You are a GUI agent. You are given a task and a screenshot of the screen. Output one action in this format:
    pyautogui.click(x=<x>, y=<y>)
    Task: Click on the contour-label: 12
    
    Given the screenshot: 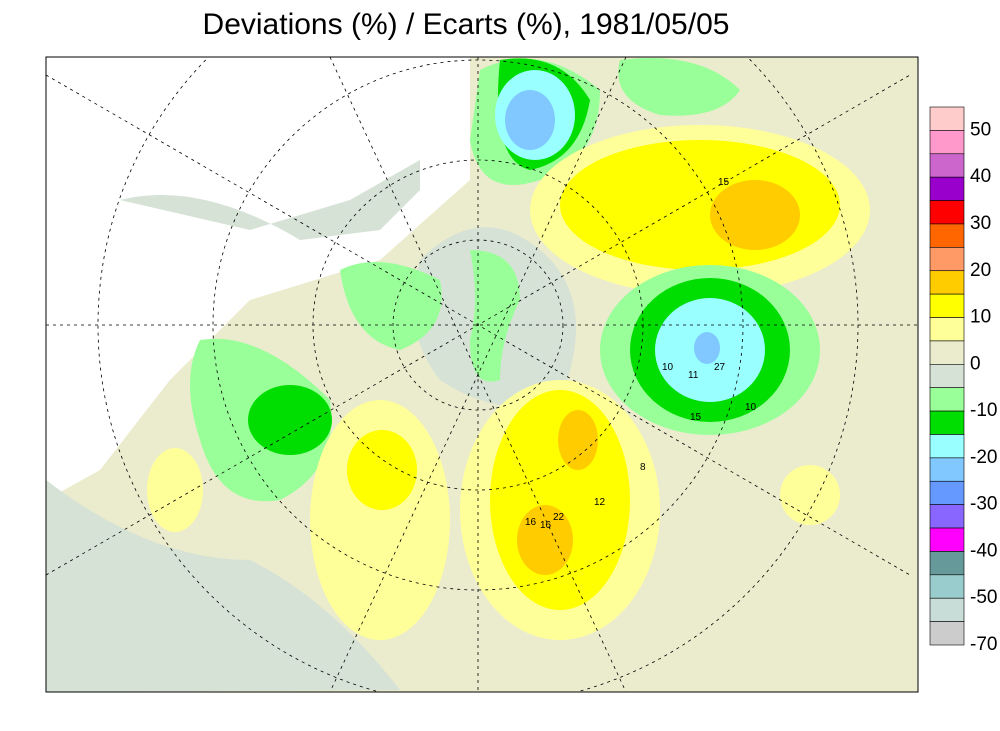 What is the action you would take?
    pyautogui.click(x=600, y=502)
    